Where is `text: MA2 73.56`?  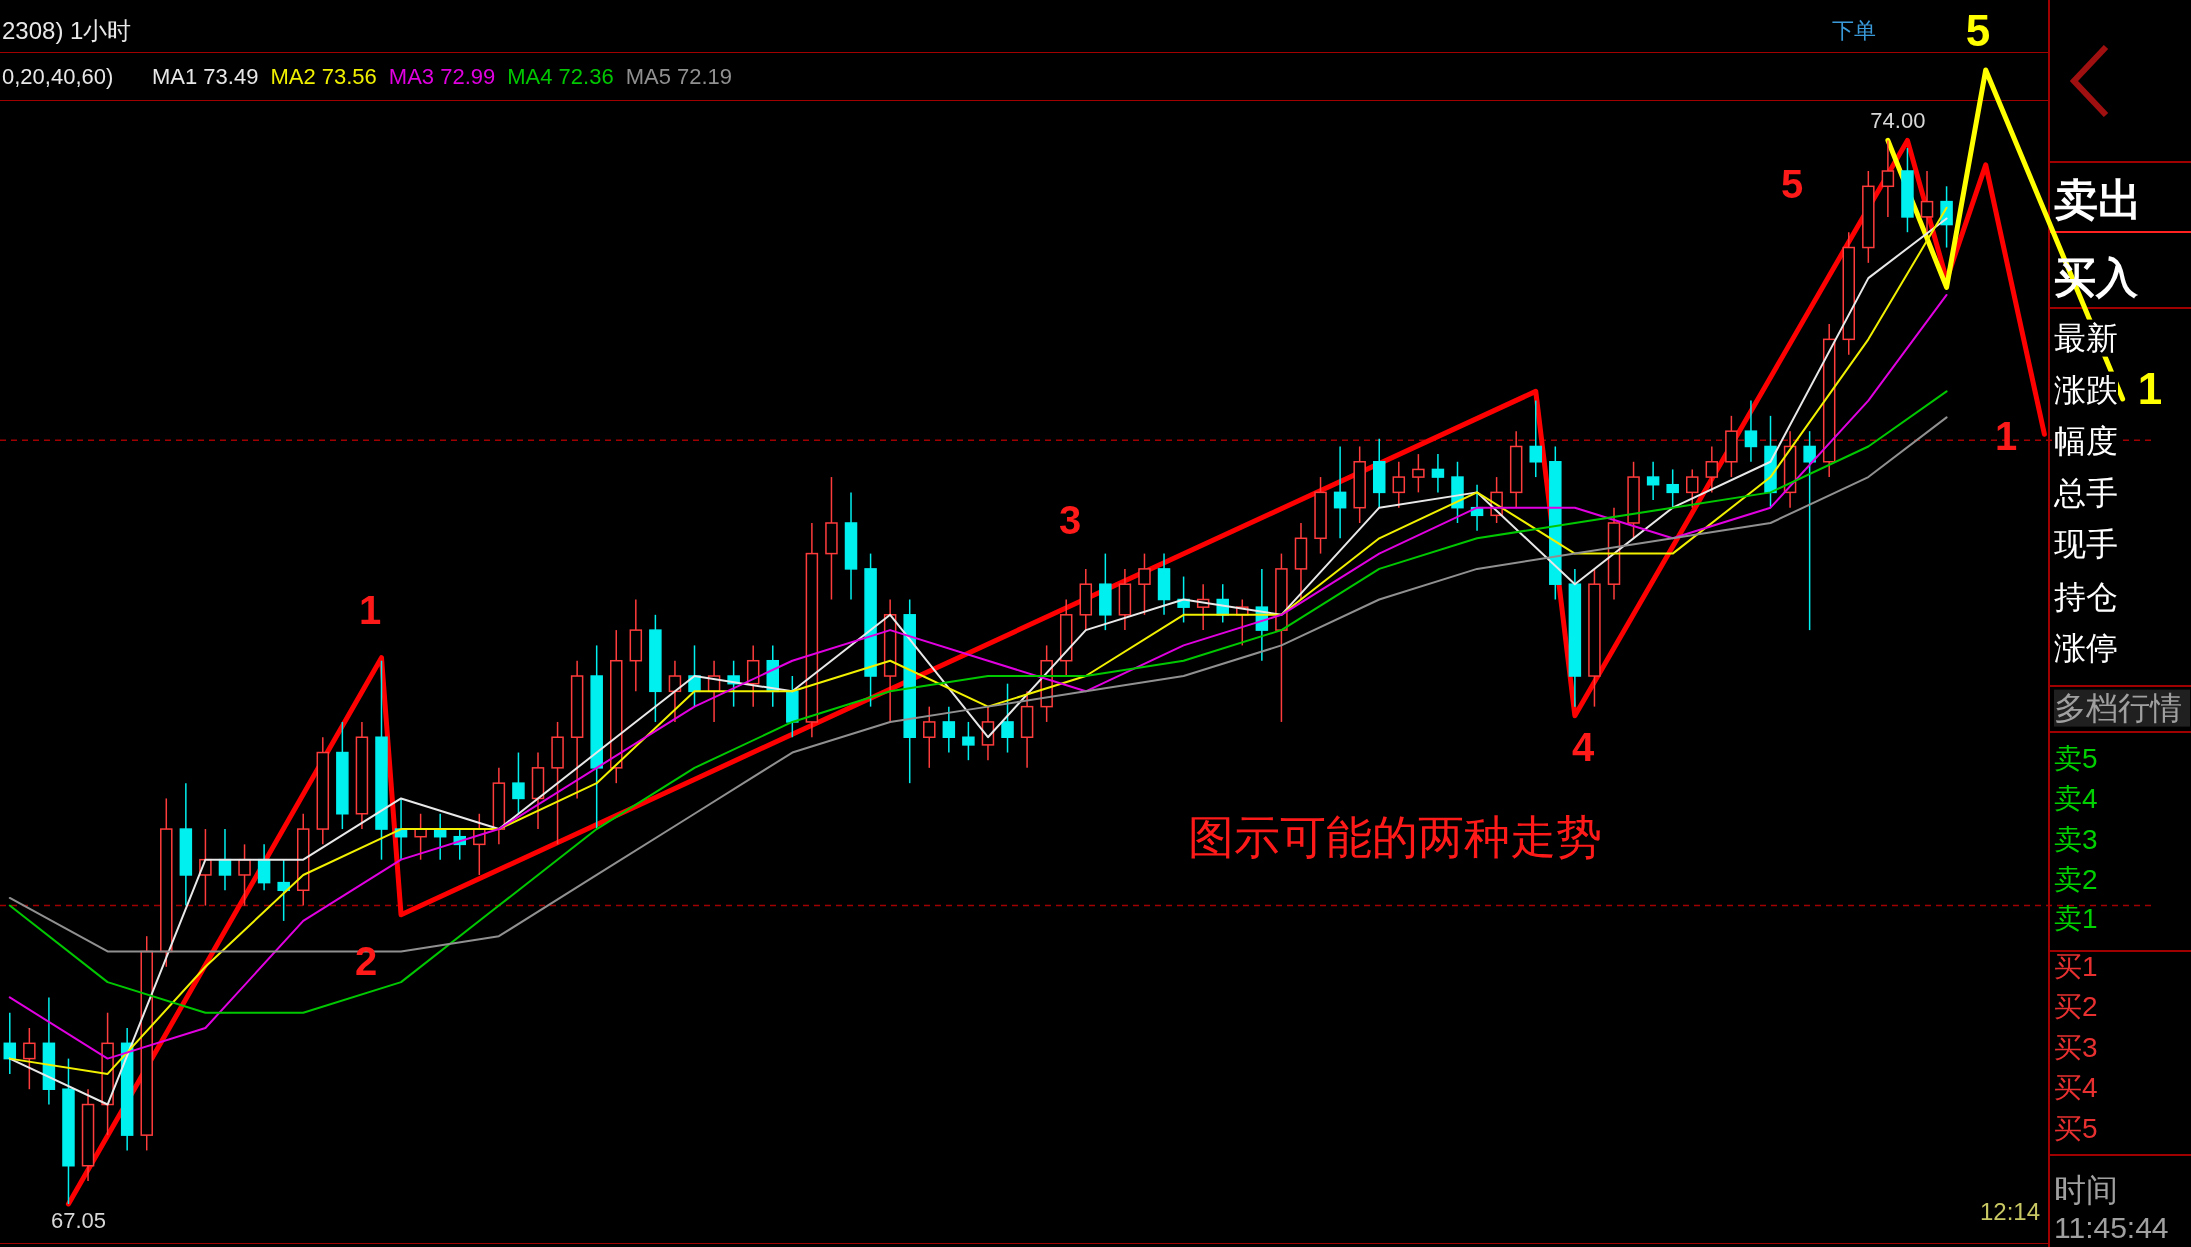
text: MA2 73.56 is located at coordinates (323, 77).